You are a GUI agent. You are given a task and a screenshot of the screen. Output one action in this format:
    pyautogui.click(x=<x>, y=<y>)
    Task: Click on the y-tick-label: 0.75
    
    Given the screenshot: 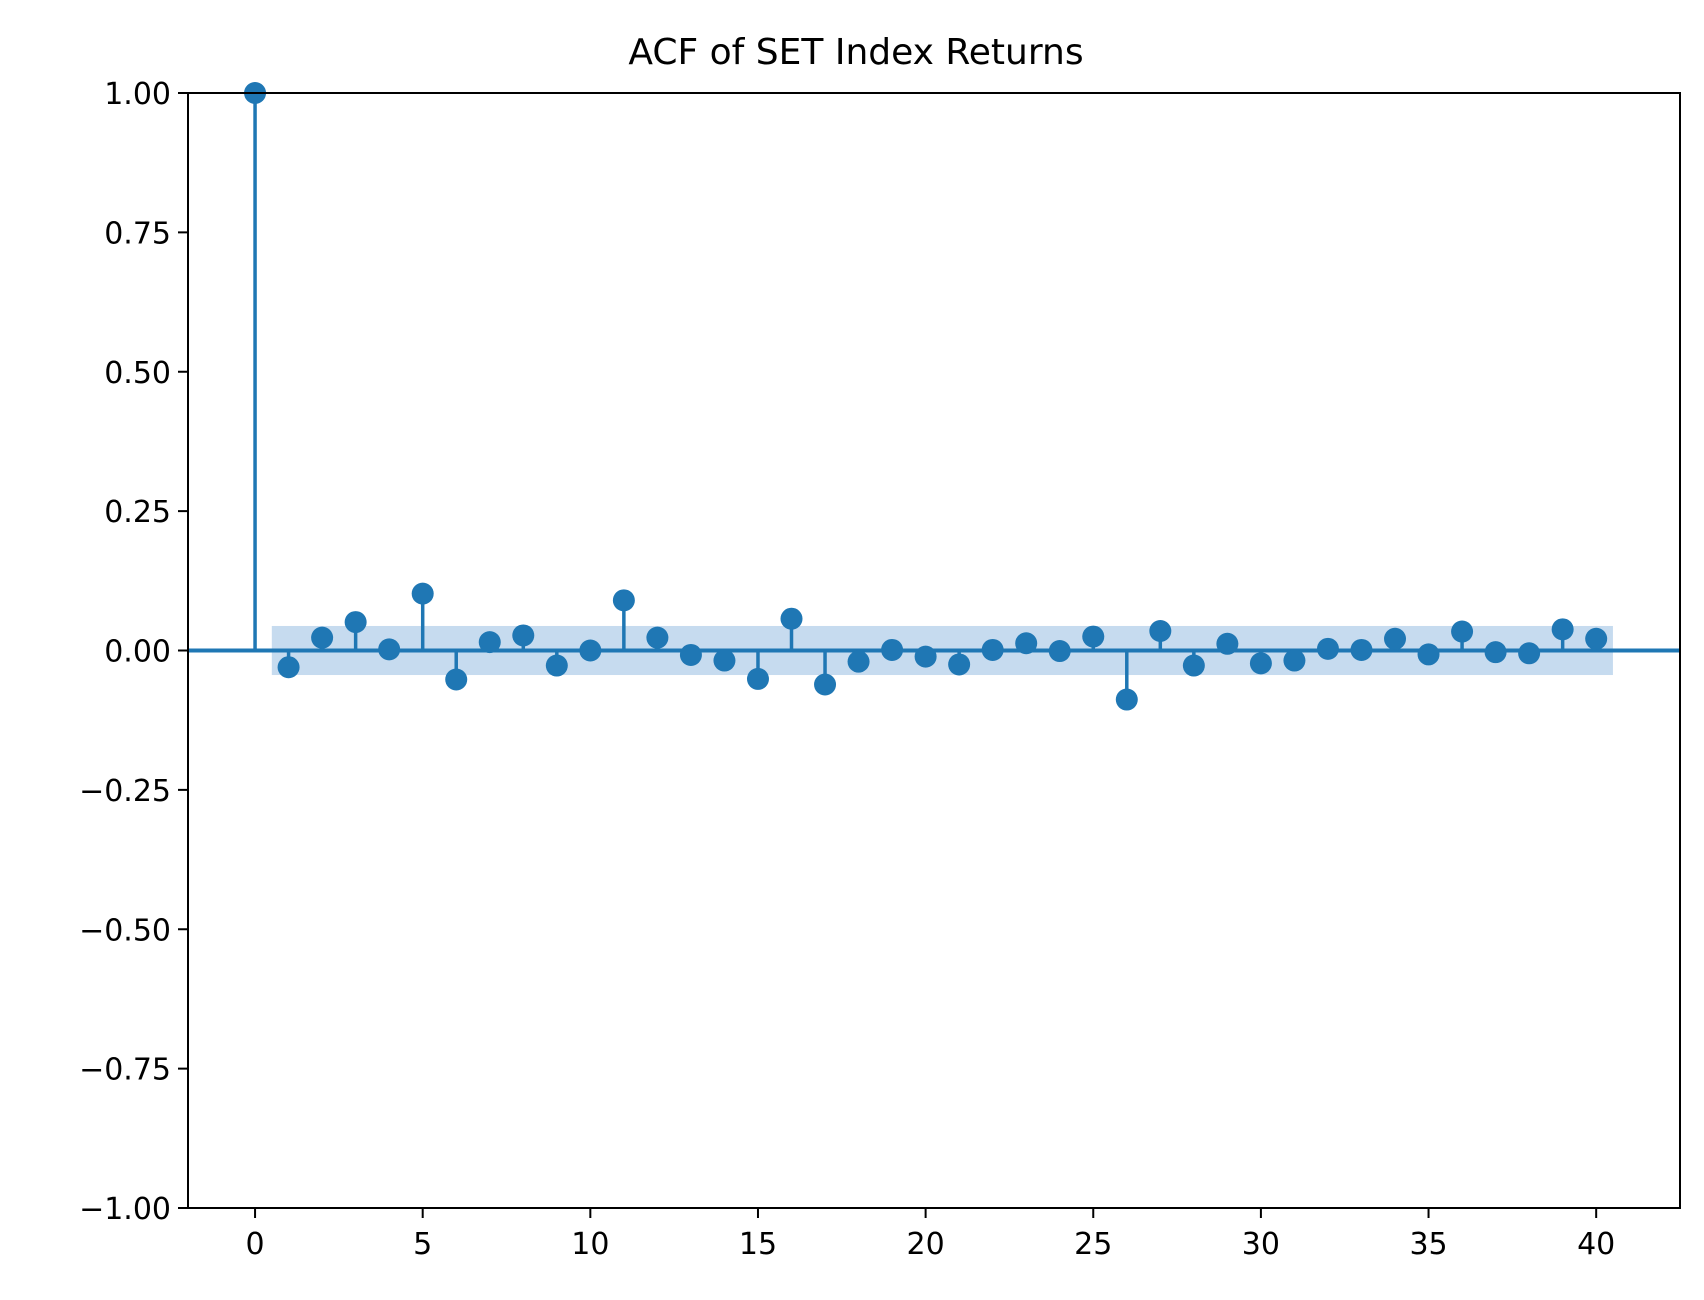 What is the action you would take?
    pyautogui.click(x=137, y=233)
    